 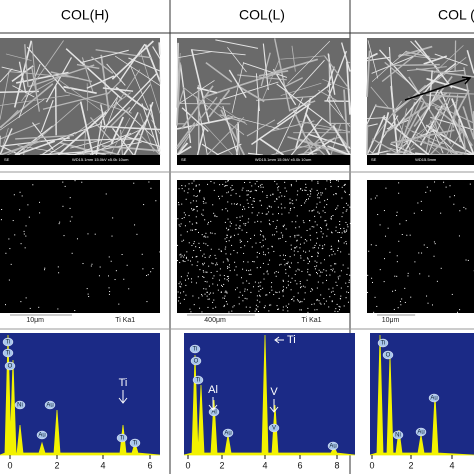 I want to click on peak-label: Au, so click(x=49, y=406).